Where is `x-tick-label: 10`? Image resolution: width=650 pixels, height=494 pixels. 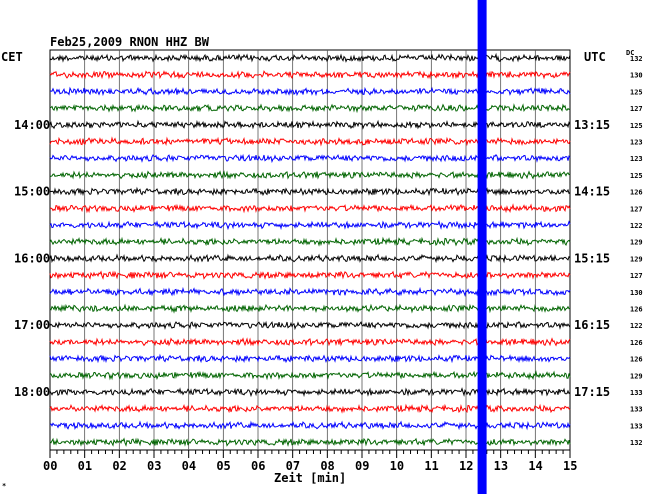 x-tick-label: 10 is located at coordinates (397, 466).